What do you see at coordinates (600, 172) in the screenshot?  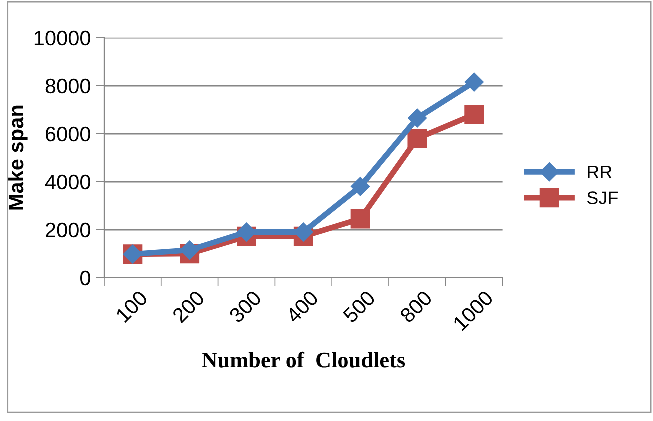 I see `legend-label: RR` at bounding box center [600, 172].